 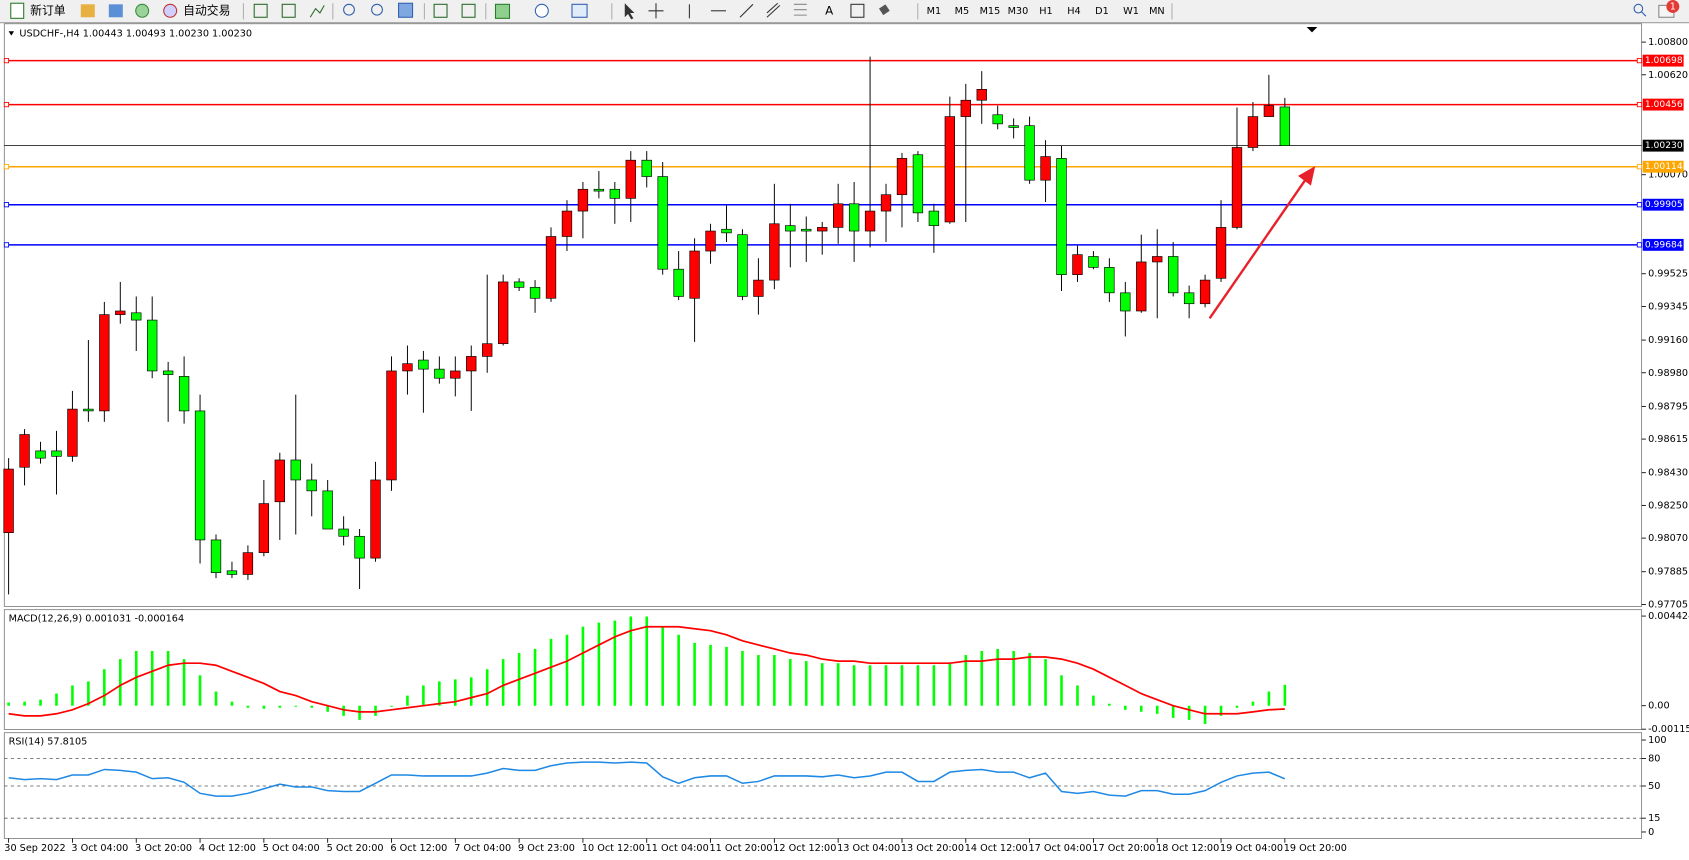 I want to click on timeframe-bar: M1 M5 M15 M30 H1 H4 D1 W1 MN, so click(x=1046, y=11).